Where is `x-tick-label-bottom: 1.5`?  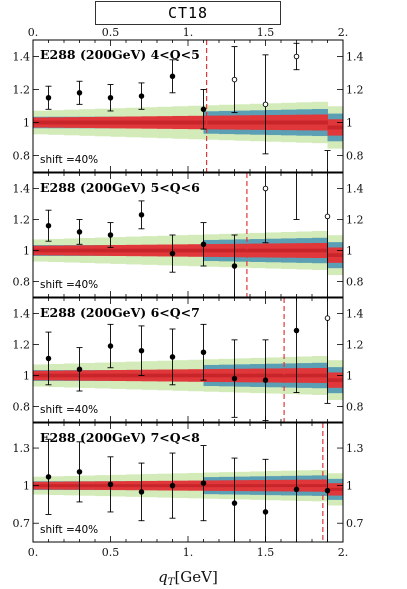
x-tick-label-bottom: 1.5 is located at coordinates (266, 552).